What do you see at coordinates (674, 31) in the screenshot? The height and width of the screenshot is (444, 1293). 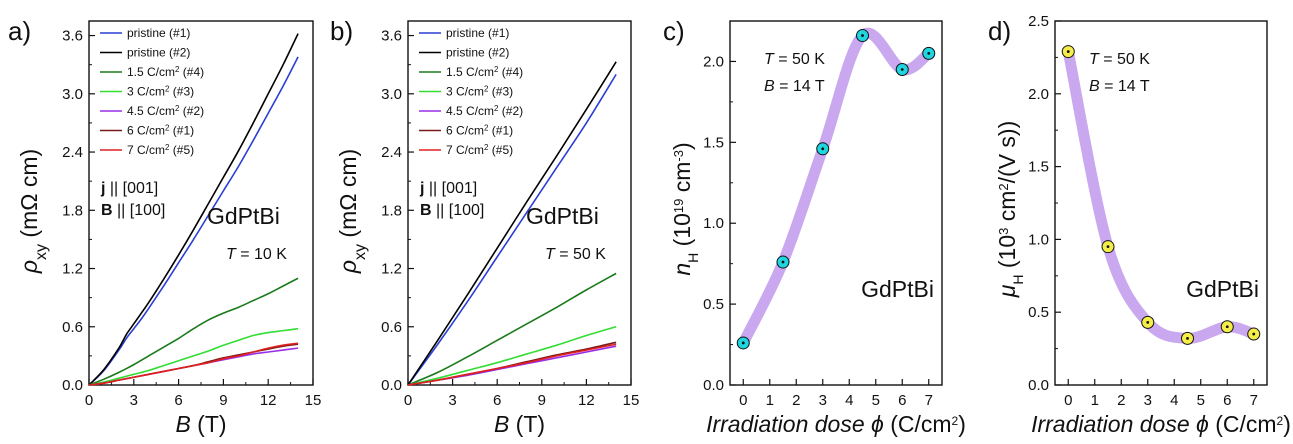 I see `panel-letter: c)` at bounding box center [674, 31].